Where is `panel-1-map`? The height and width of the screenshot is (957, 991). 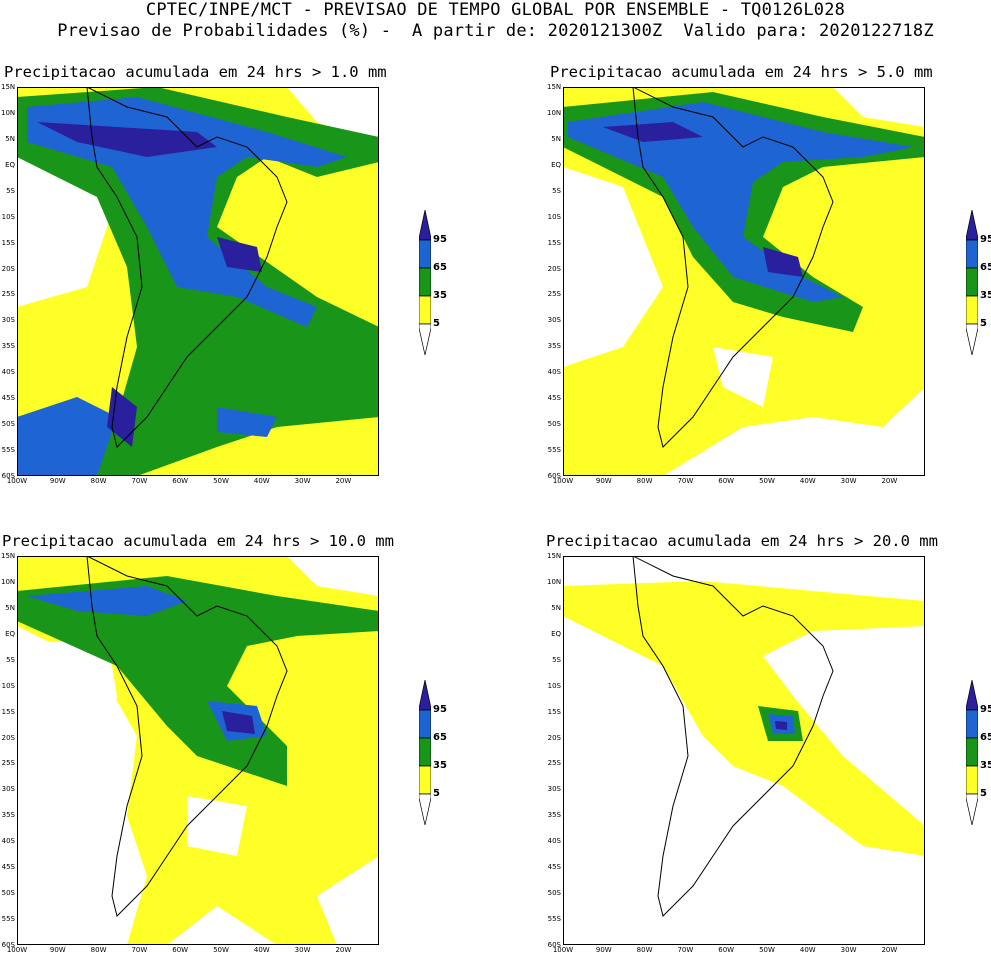 panel-1-map is located at coordinates (198, 281).